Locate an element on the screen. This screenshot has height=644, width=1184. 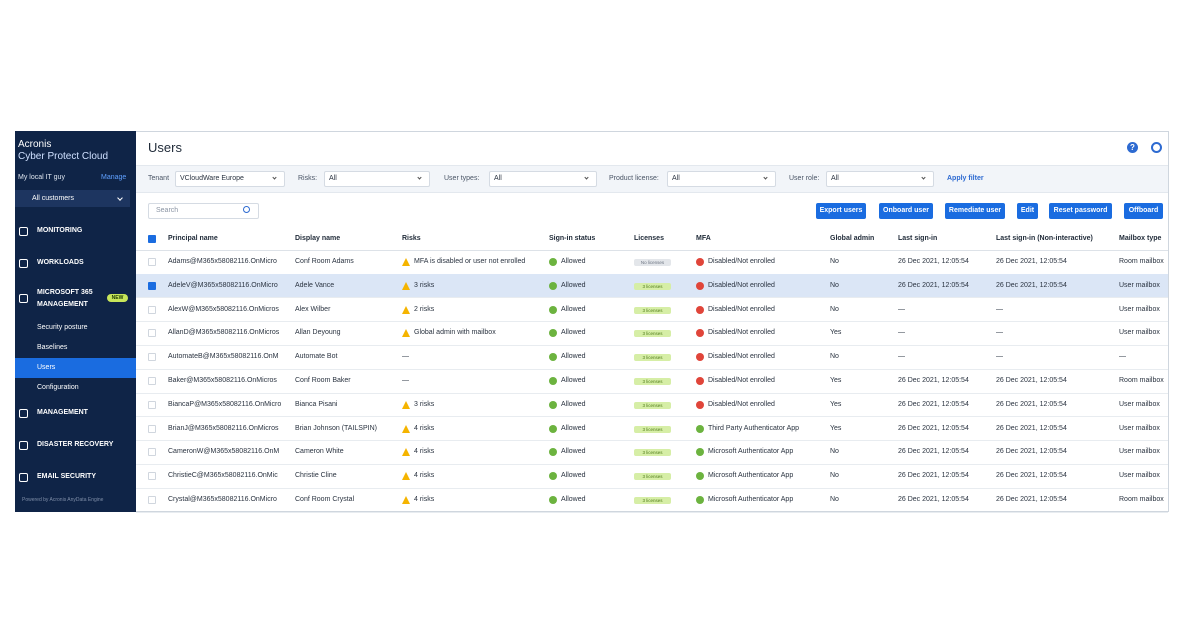
nav-item: MANAGEMENT is located at coordinates (62, 412).